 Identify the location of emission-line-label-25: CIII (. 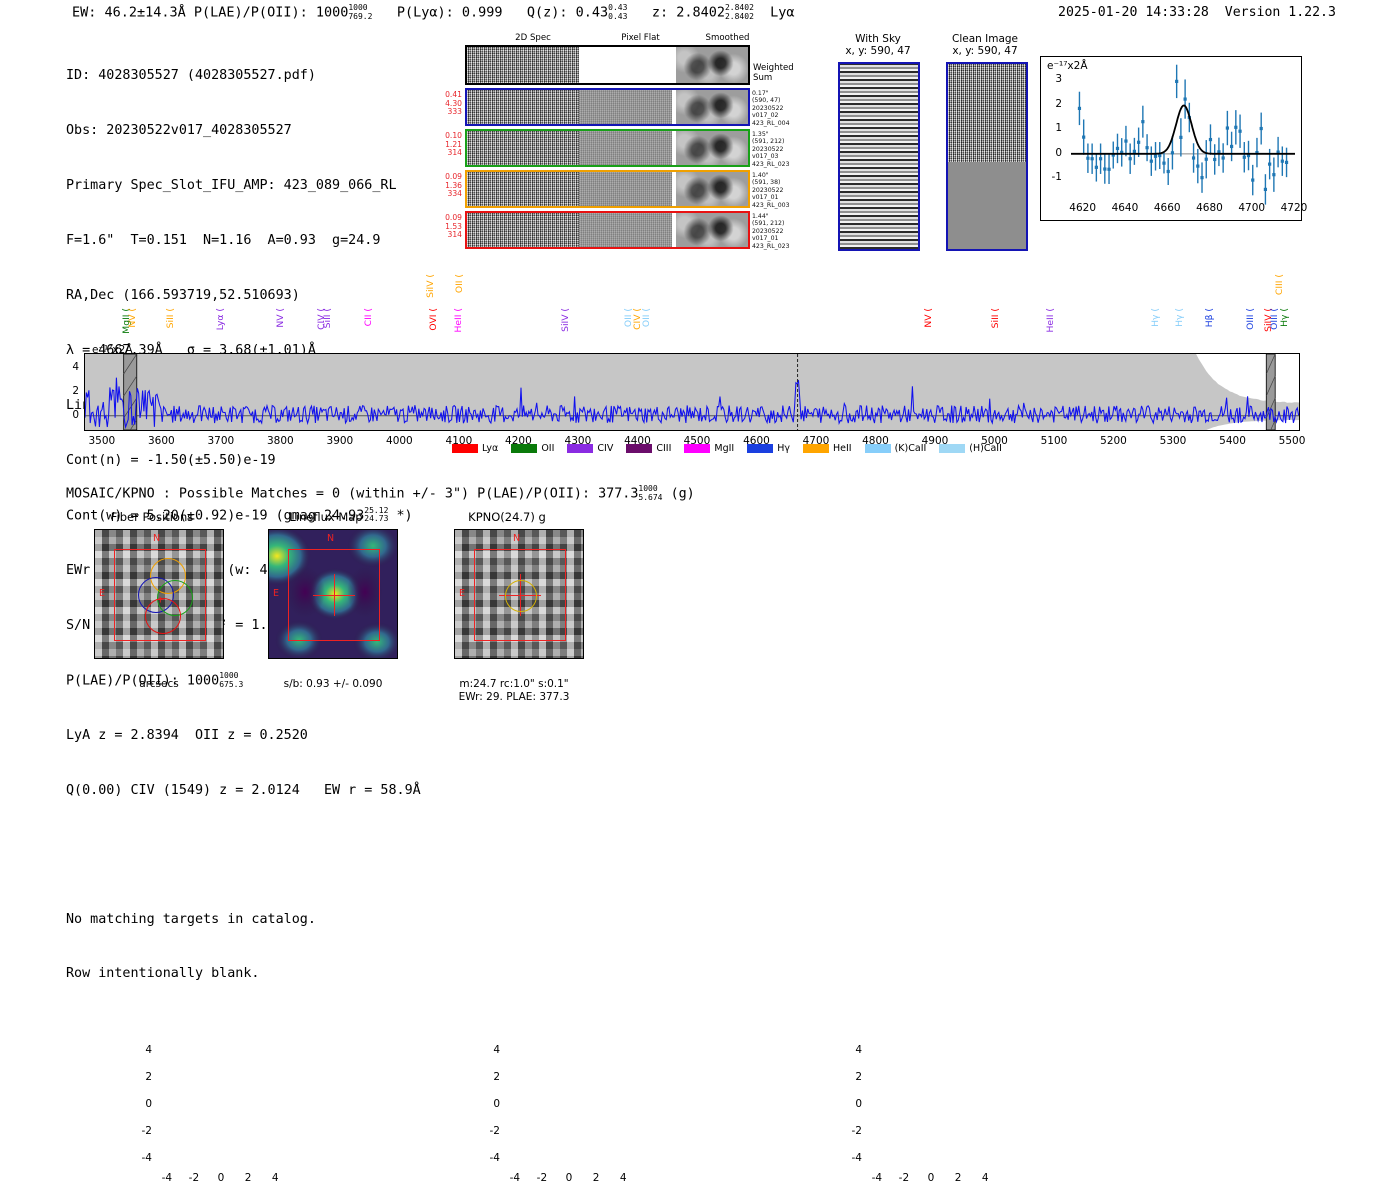
(1279, 285).